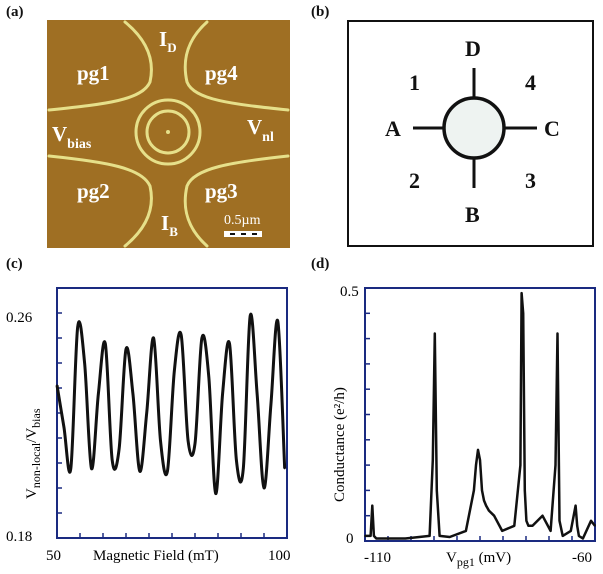  Describe the element at coordinates (582, 558) in the screenshot. I see `x-tick-label-right: -60` at that location.